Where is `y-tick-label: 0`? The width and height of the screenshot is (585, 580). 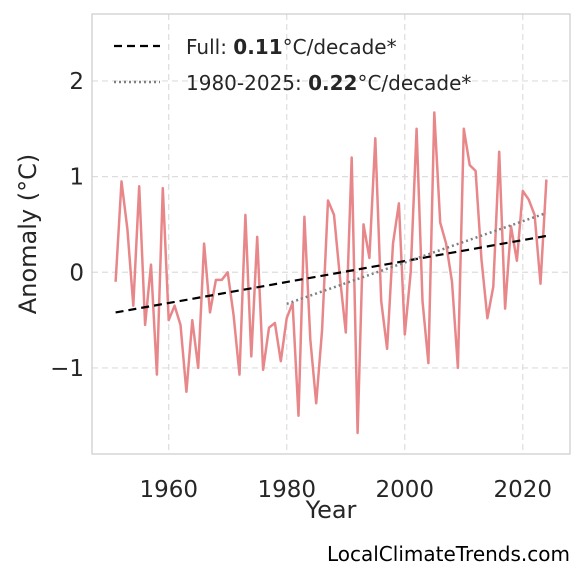 y-tick-label: 0 is located at coordinates (76, 273).